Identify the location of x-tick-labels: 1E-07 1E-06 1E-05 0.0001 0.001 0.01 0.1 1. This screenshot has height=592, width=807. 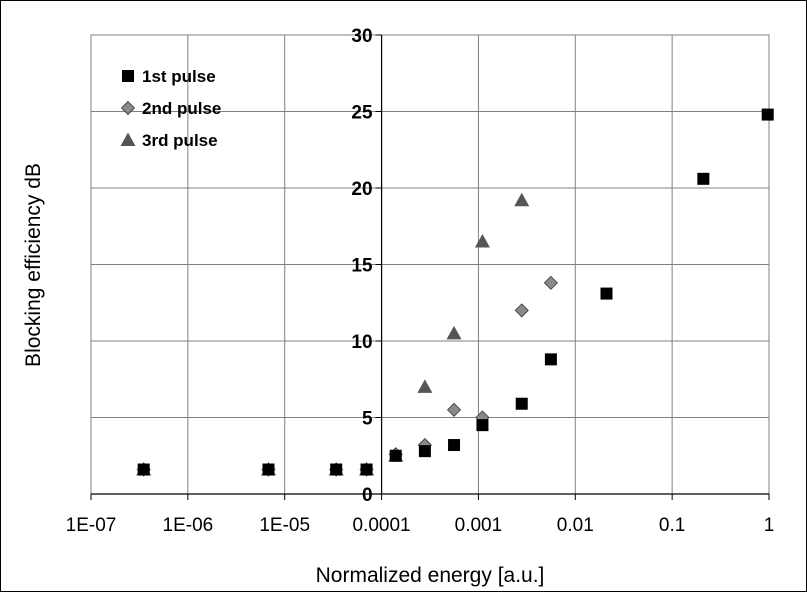
(420, 525).